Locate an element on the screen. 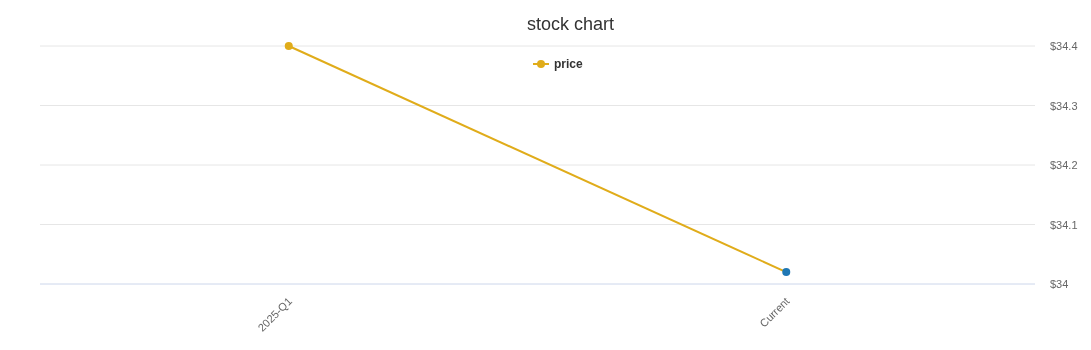  legend-label: price is located at coordinates (569, 64).